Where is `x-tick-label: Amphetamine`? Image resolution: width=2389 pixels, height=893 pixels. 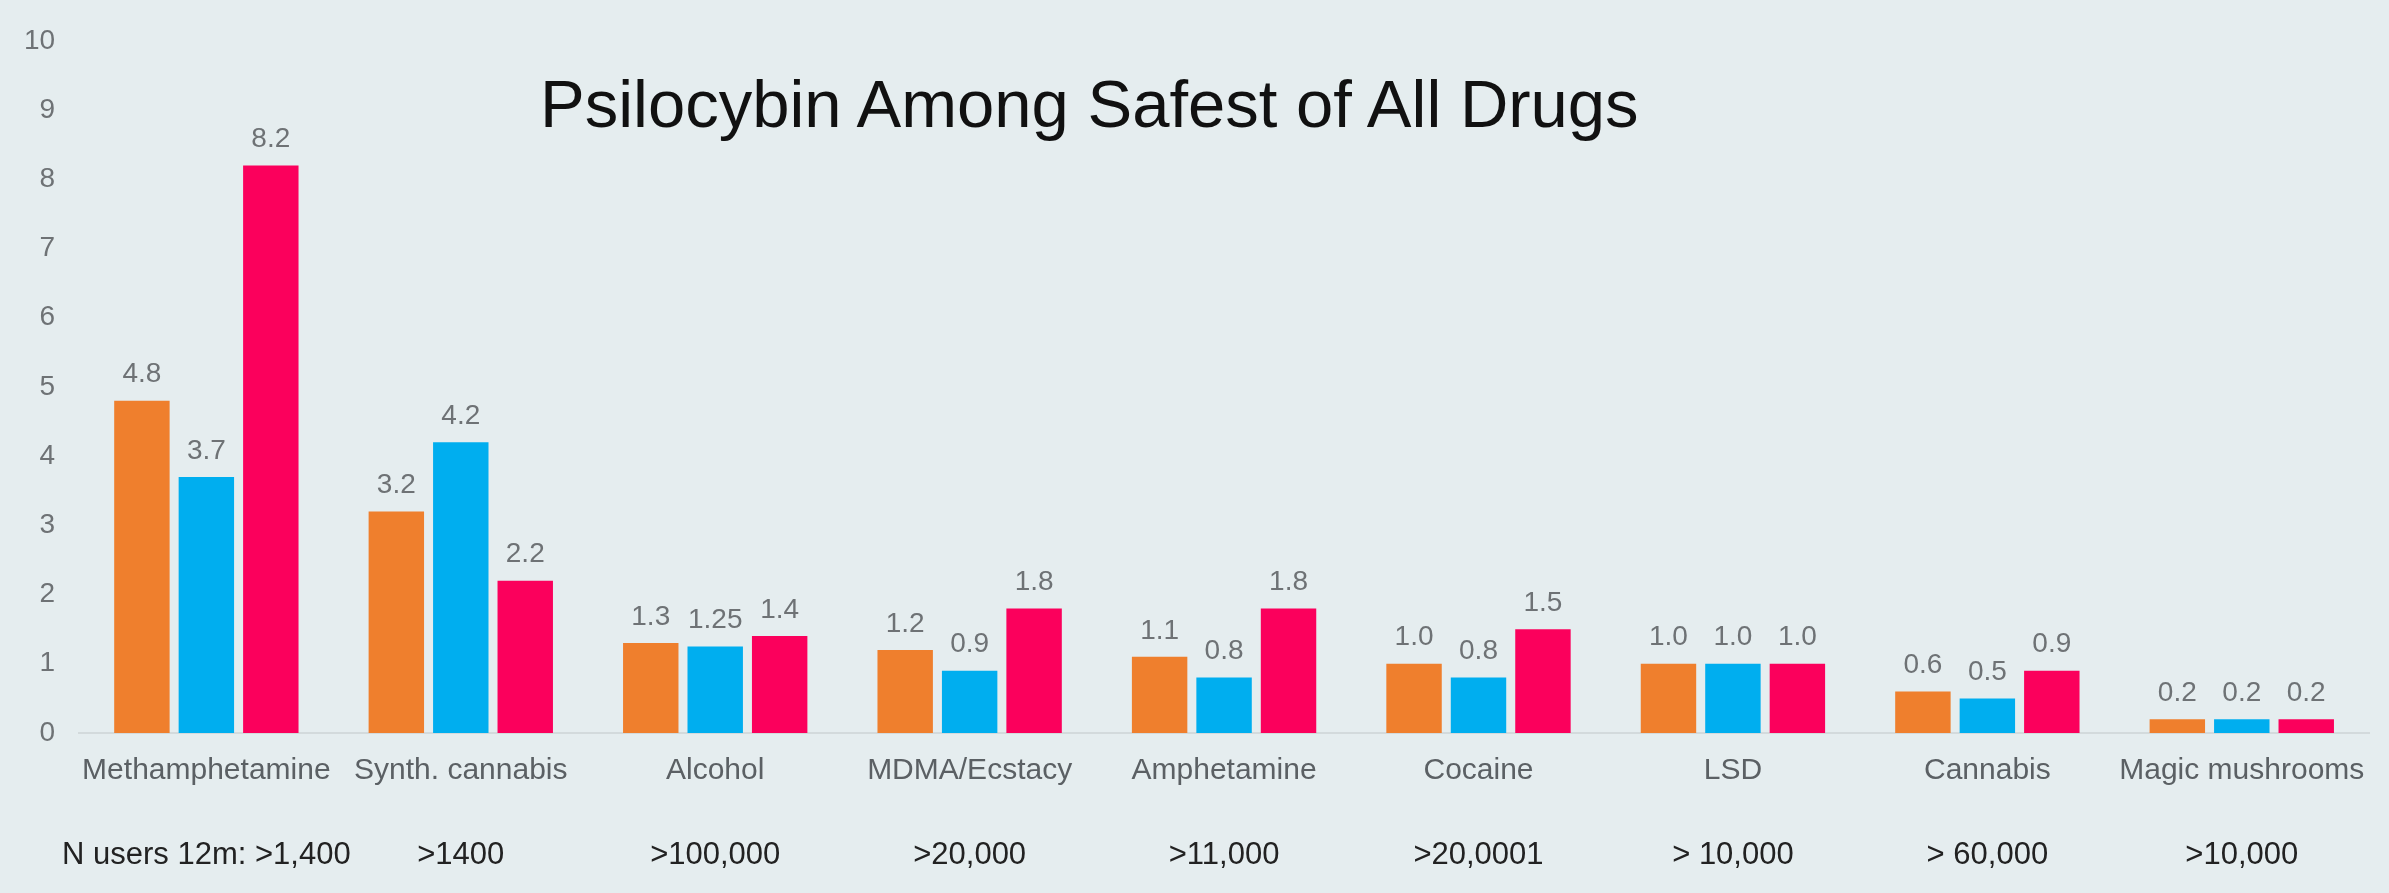
x-tick-label: Amphetamine is located at coordinates (1224, 769).